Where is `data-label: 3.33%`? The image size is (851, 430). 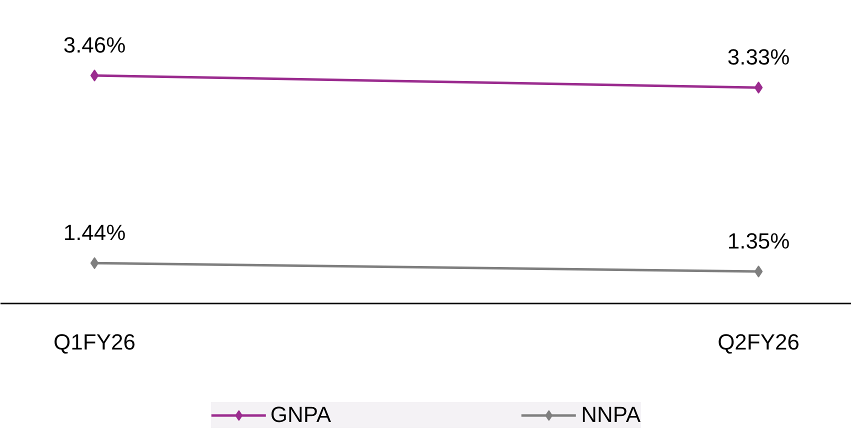 data-label: 3.33% is located at coordinates (758, 57).